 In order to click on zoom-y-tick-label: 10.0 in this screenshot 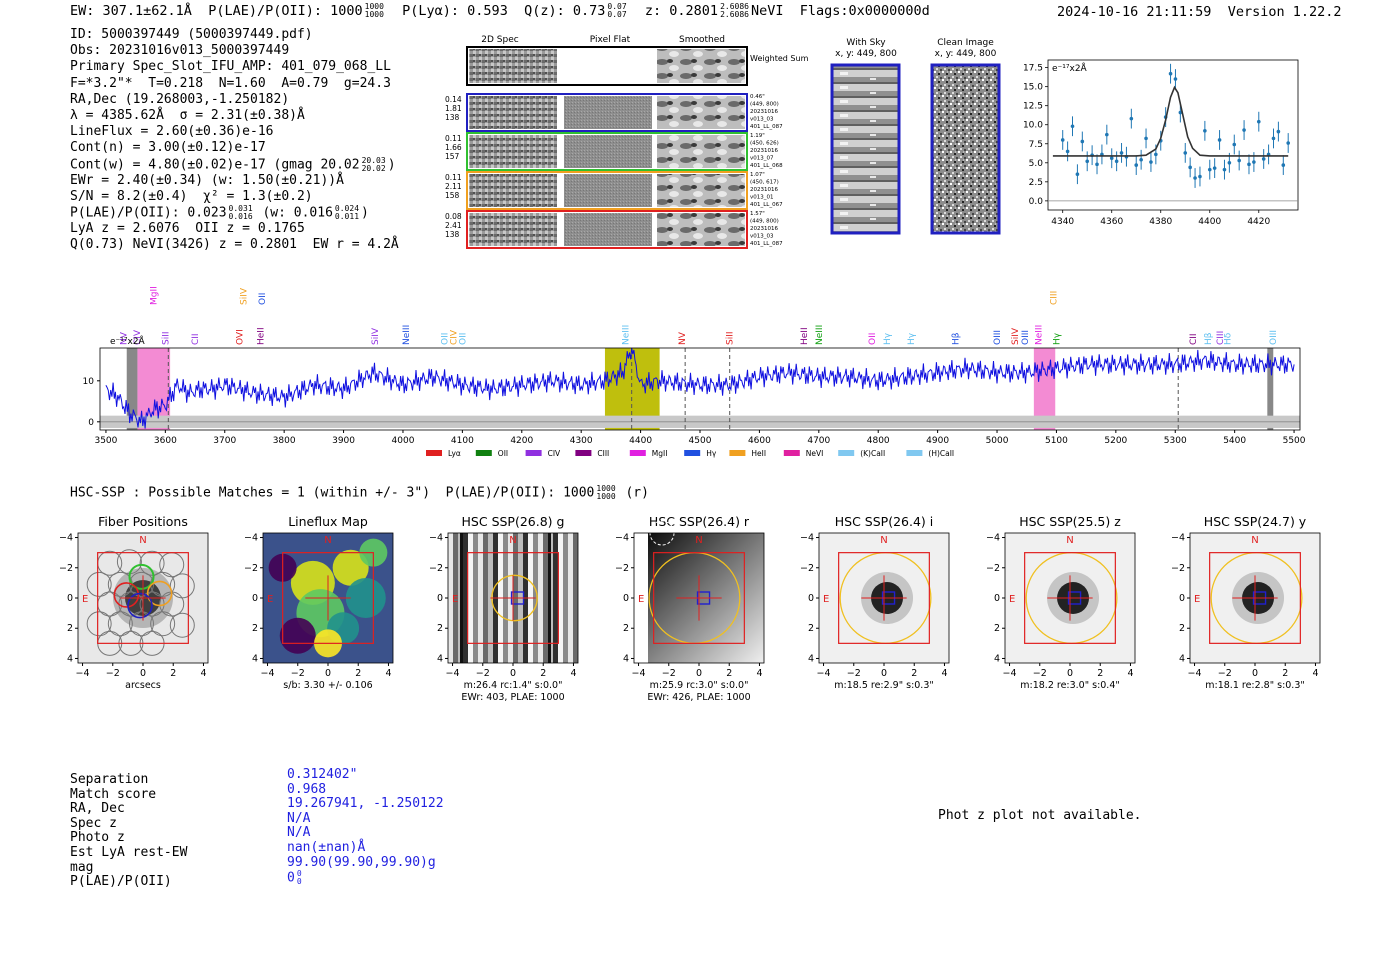, I will do `click(1033, 126)`.